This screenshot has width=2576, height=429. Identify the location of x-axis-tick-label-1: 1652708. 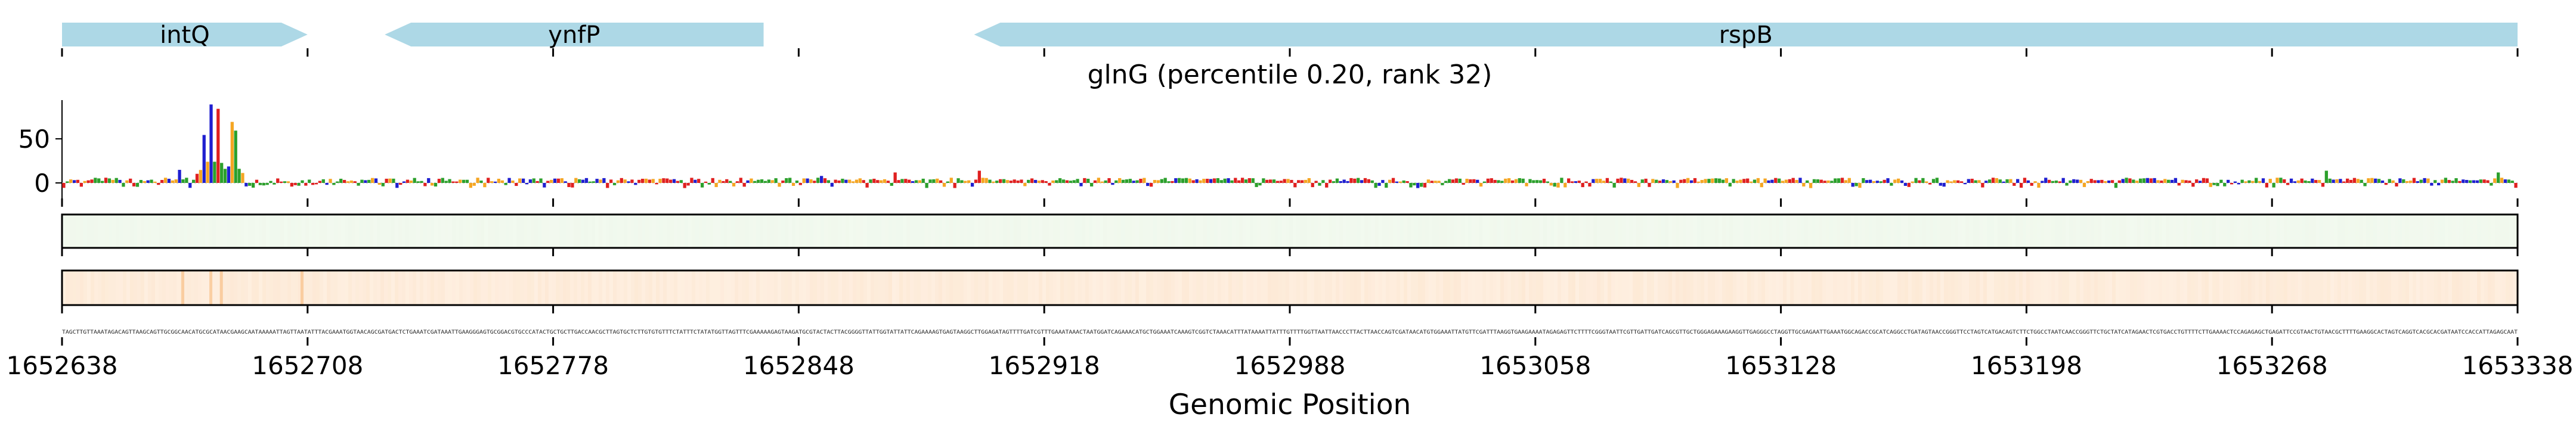
(308, 365).